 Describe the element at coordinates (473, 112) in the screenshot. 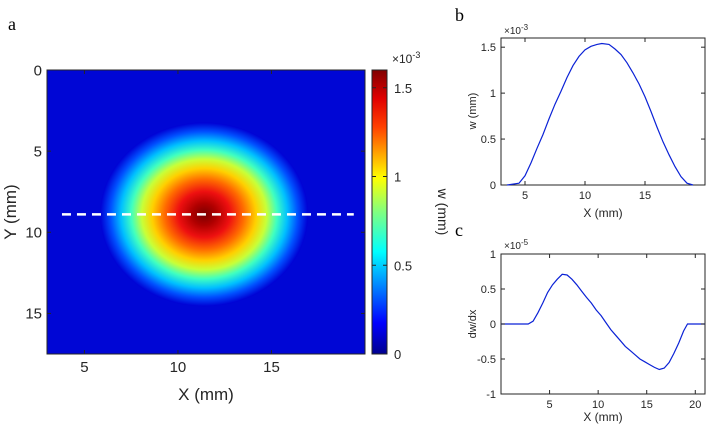

I see `panel-b-ylabel: w (mm)` at that location.